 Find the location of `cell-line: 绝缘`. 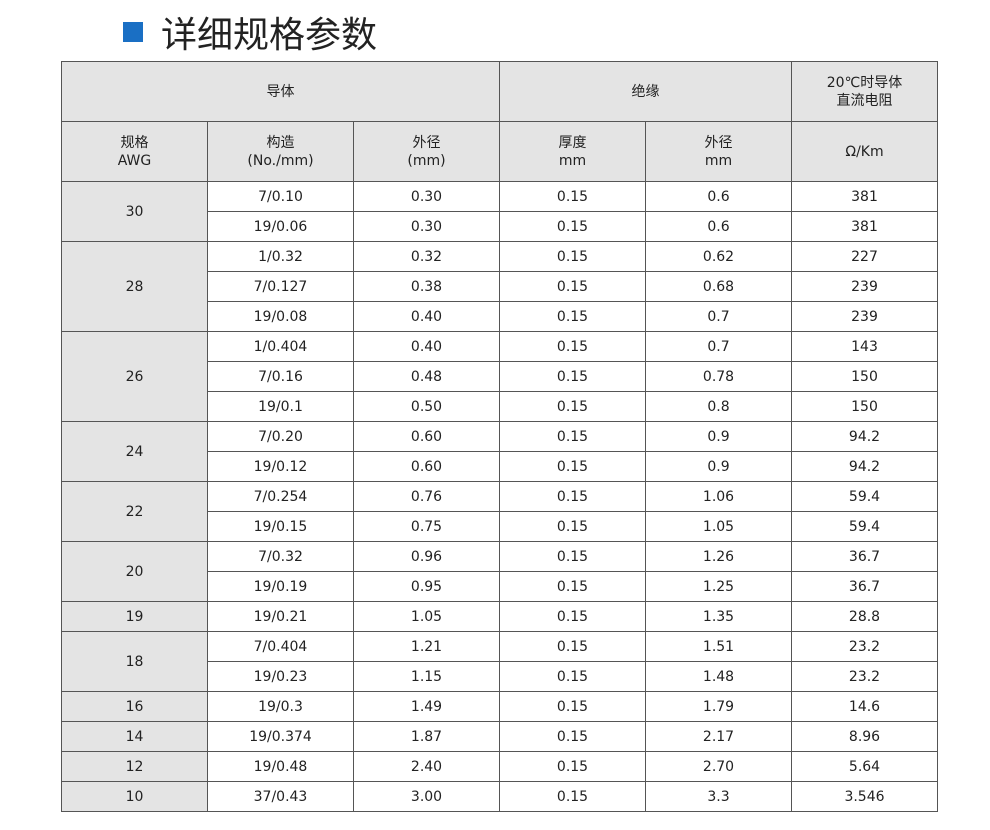

cell-line: 绝缘 is located at coordinates (645, 91).